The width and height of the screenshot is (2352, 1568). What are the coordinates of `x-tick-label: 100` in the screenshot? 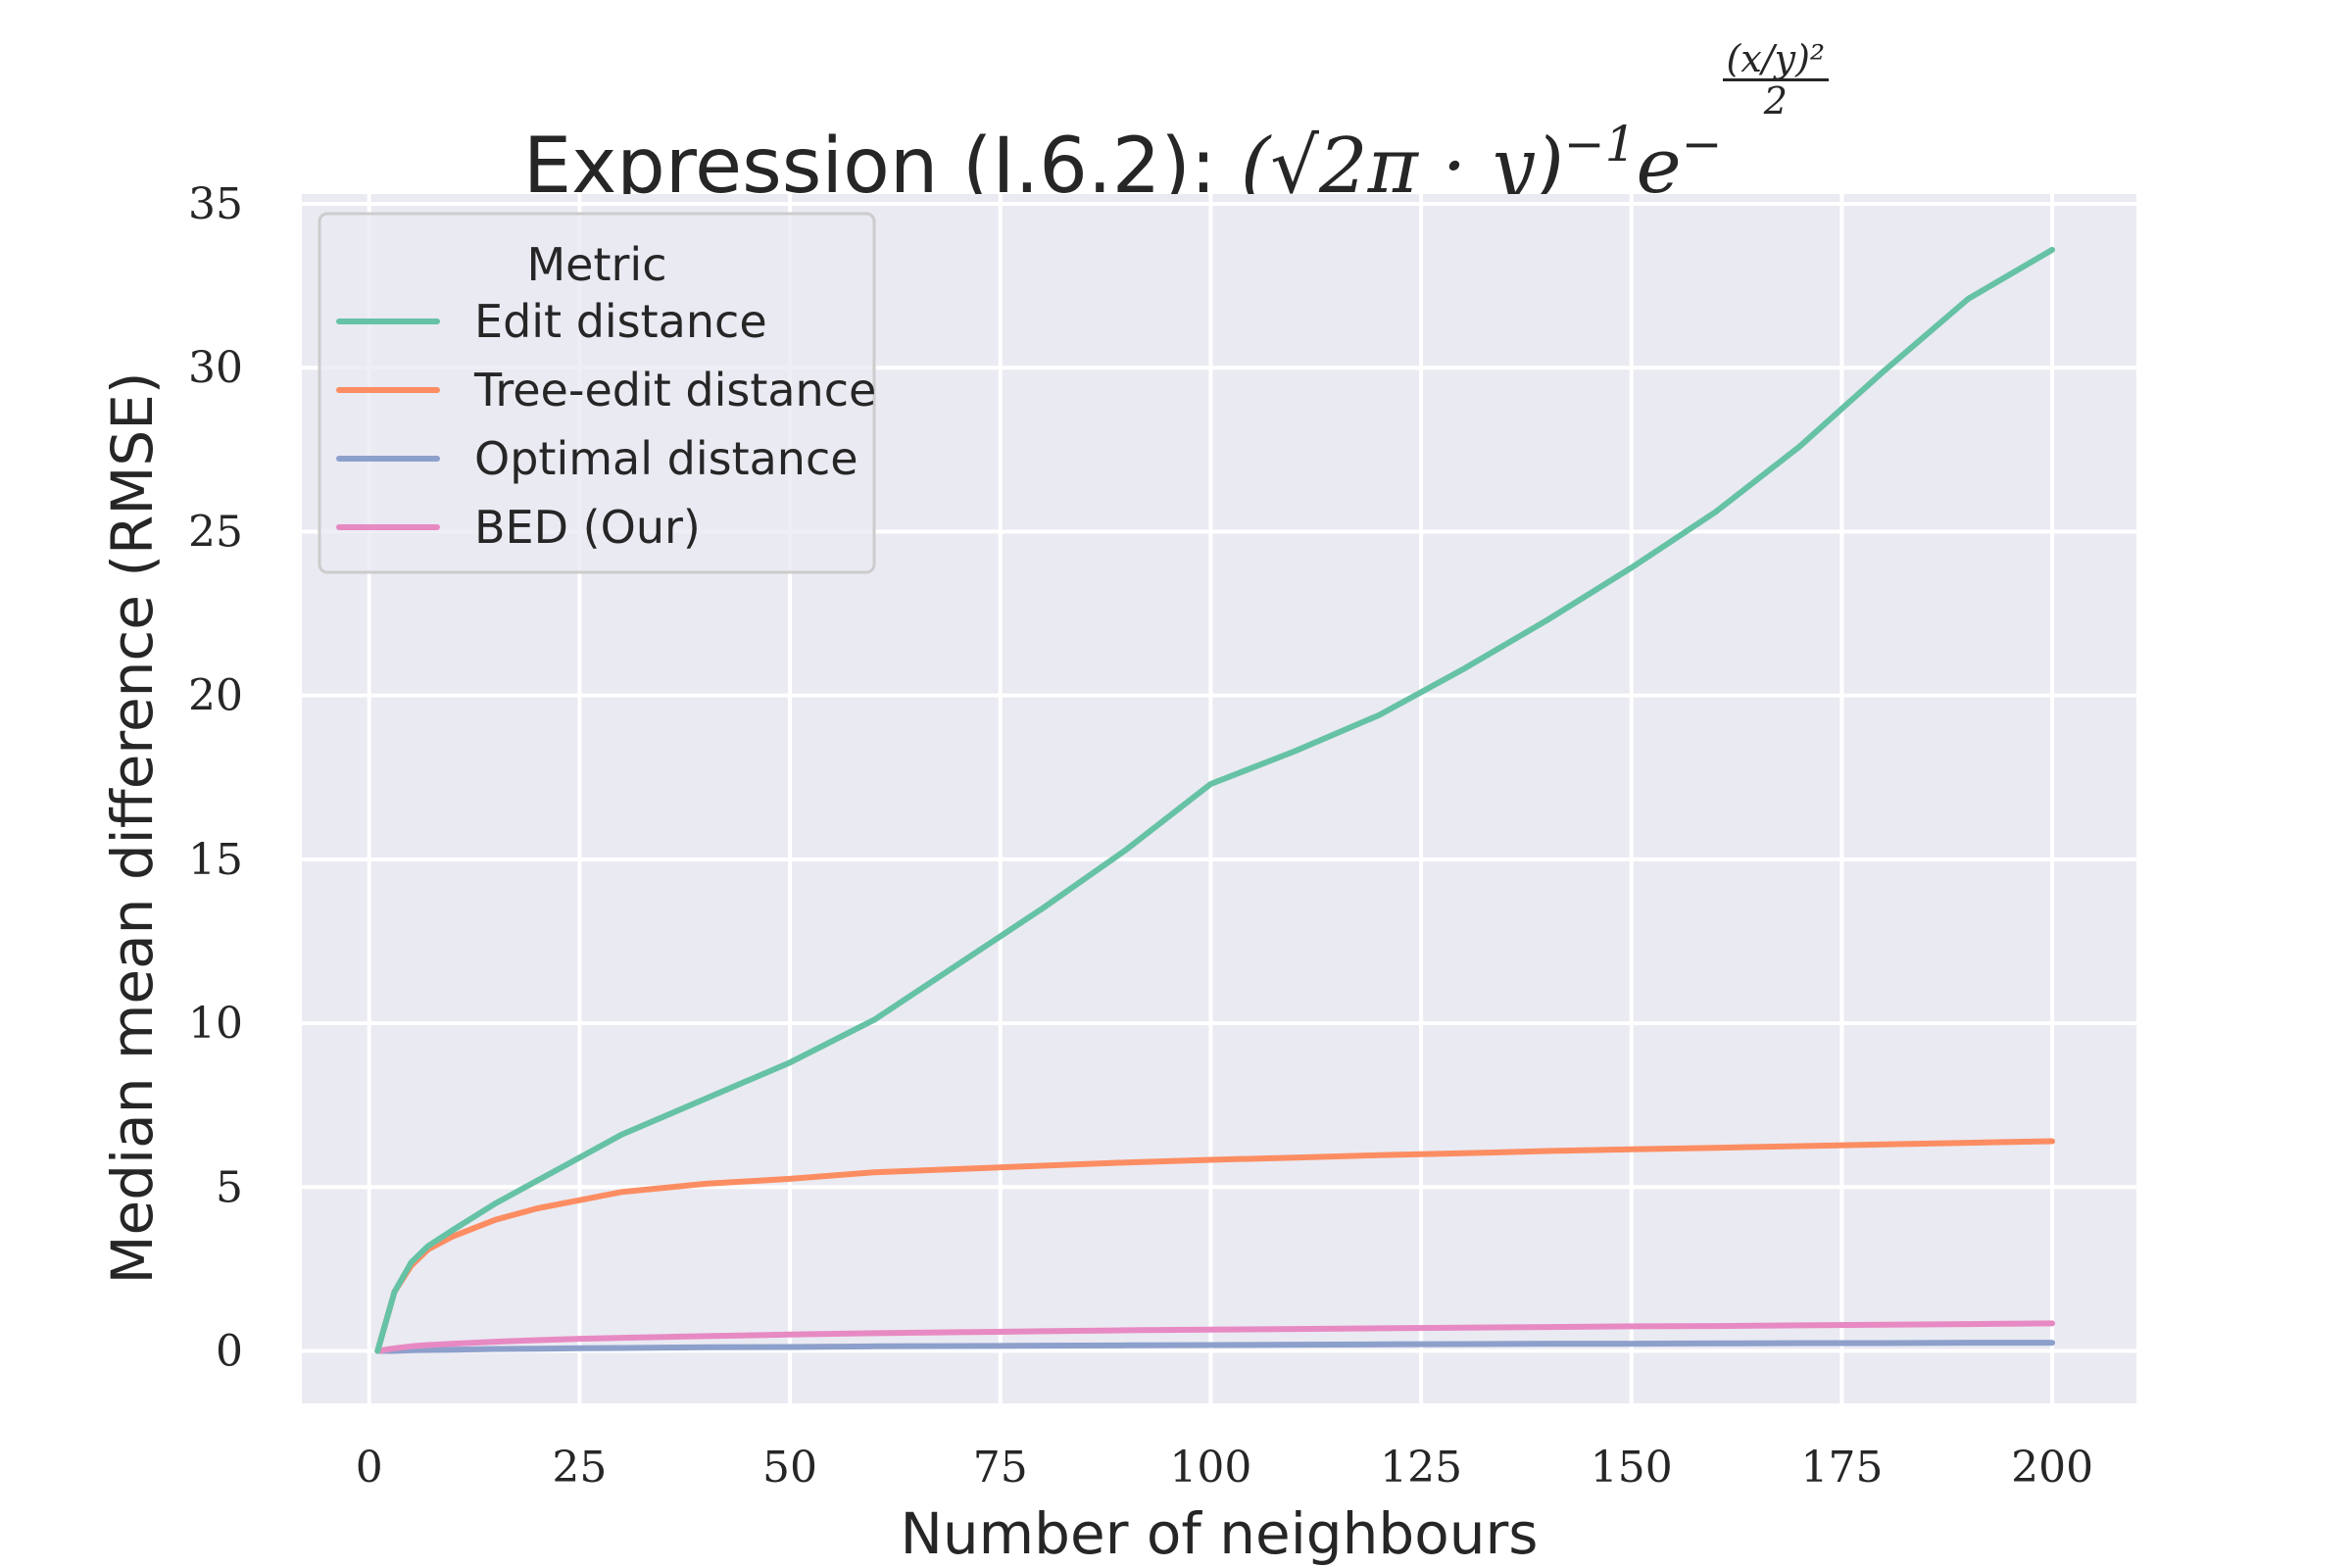 It's located at (1210, 1468).